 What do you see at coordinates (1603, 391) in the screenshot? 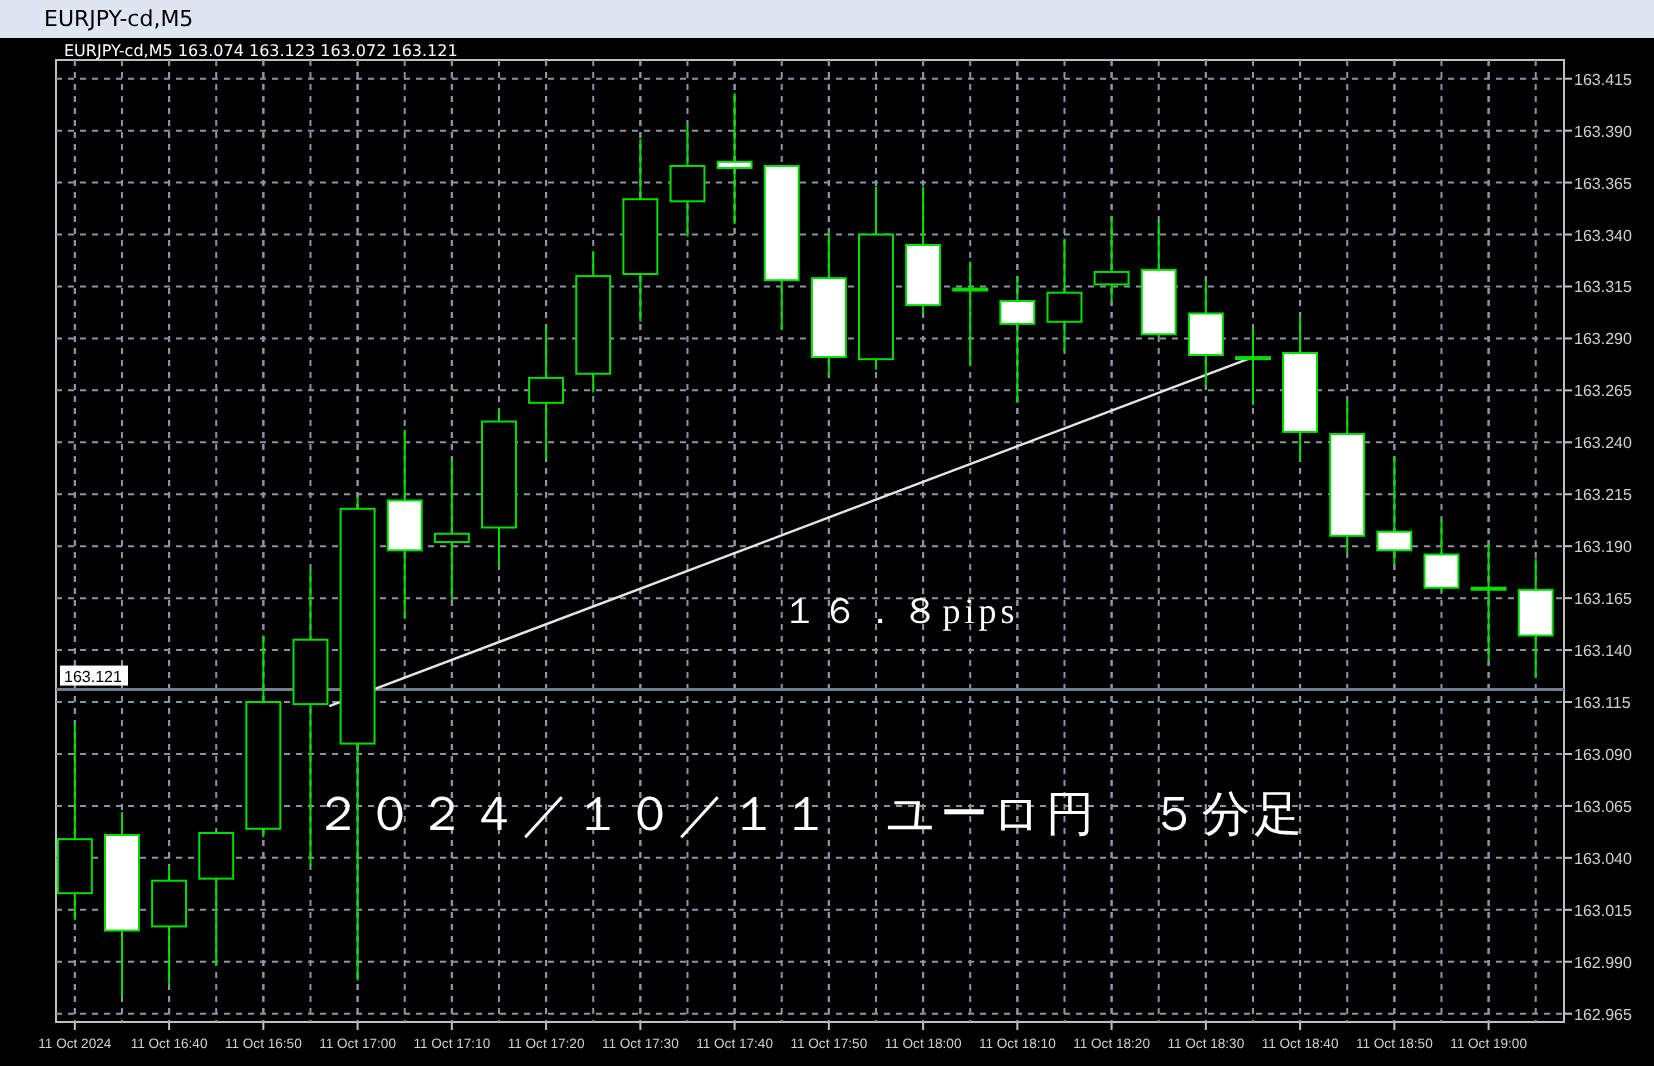
I see `y-tick-label: 163.265` at bounding box center [1603, 391].